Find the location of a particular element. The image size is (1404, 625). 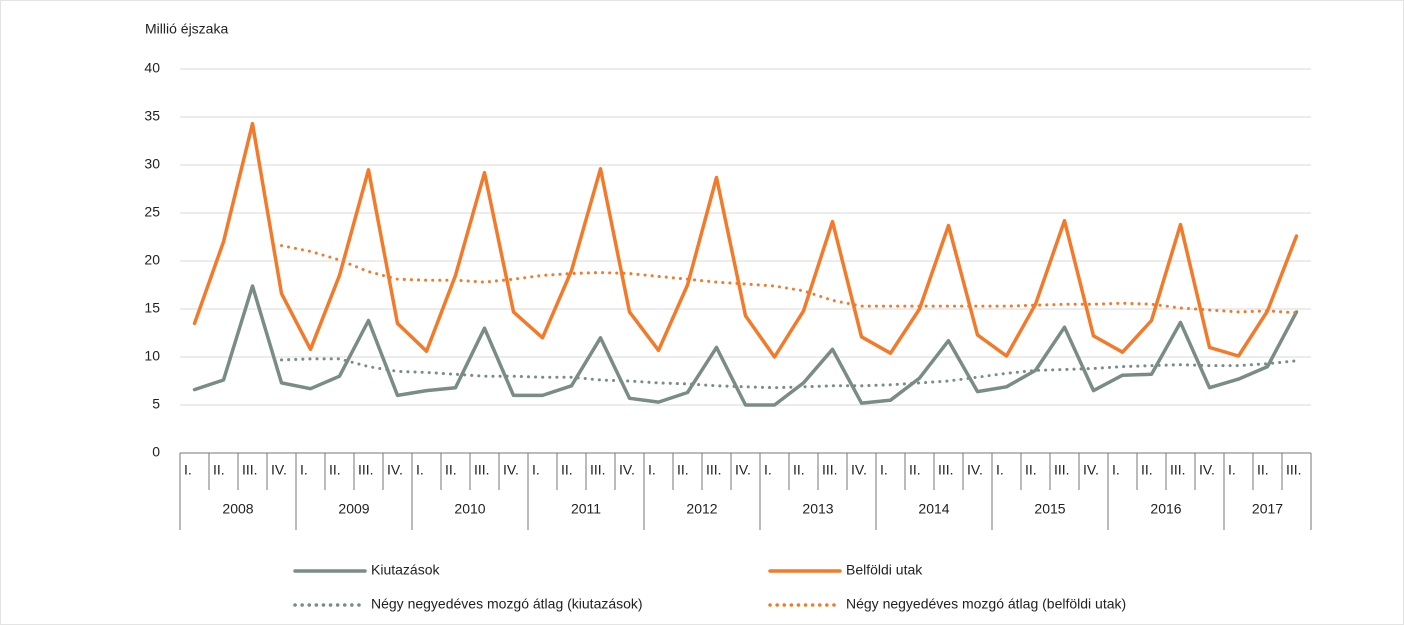

legend-label: Belföldi utak is located at coordinates (884, 570).